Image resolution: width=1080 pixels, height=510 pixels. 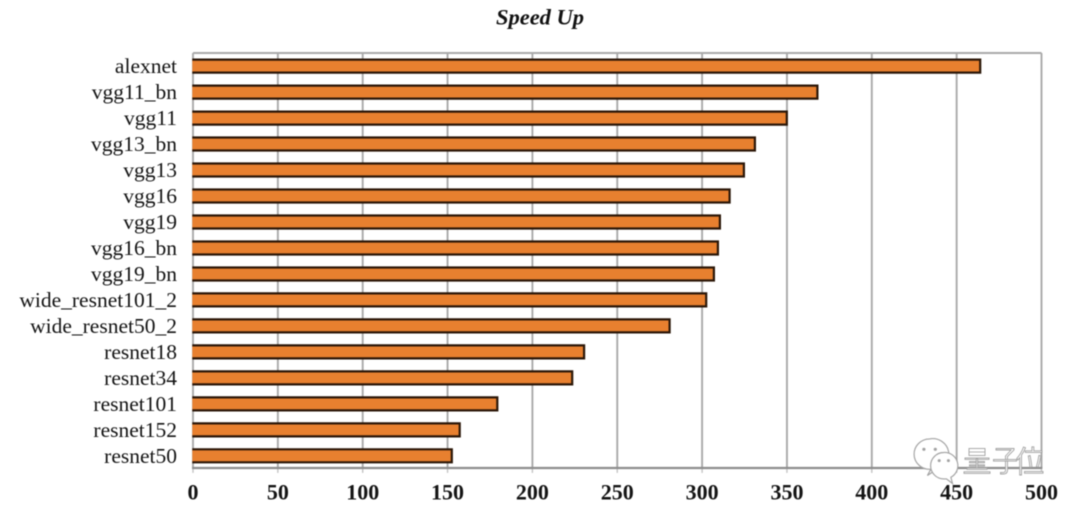 What do you see at coordinates (134, 92) in the screenshot?
I see `svg-text: vgg11_bn` at bounding box center [134, 92].